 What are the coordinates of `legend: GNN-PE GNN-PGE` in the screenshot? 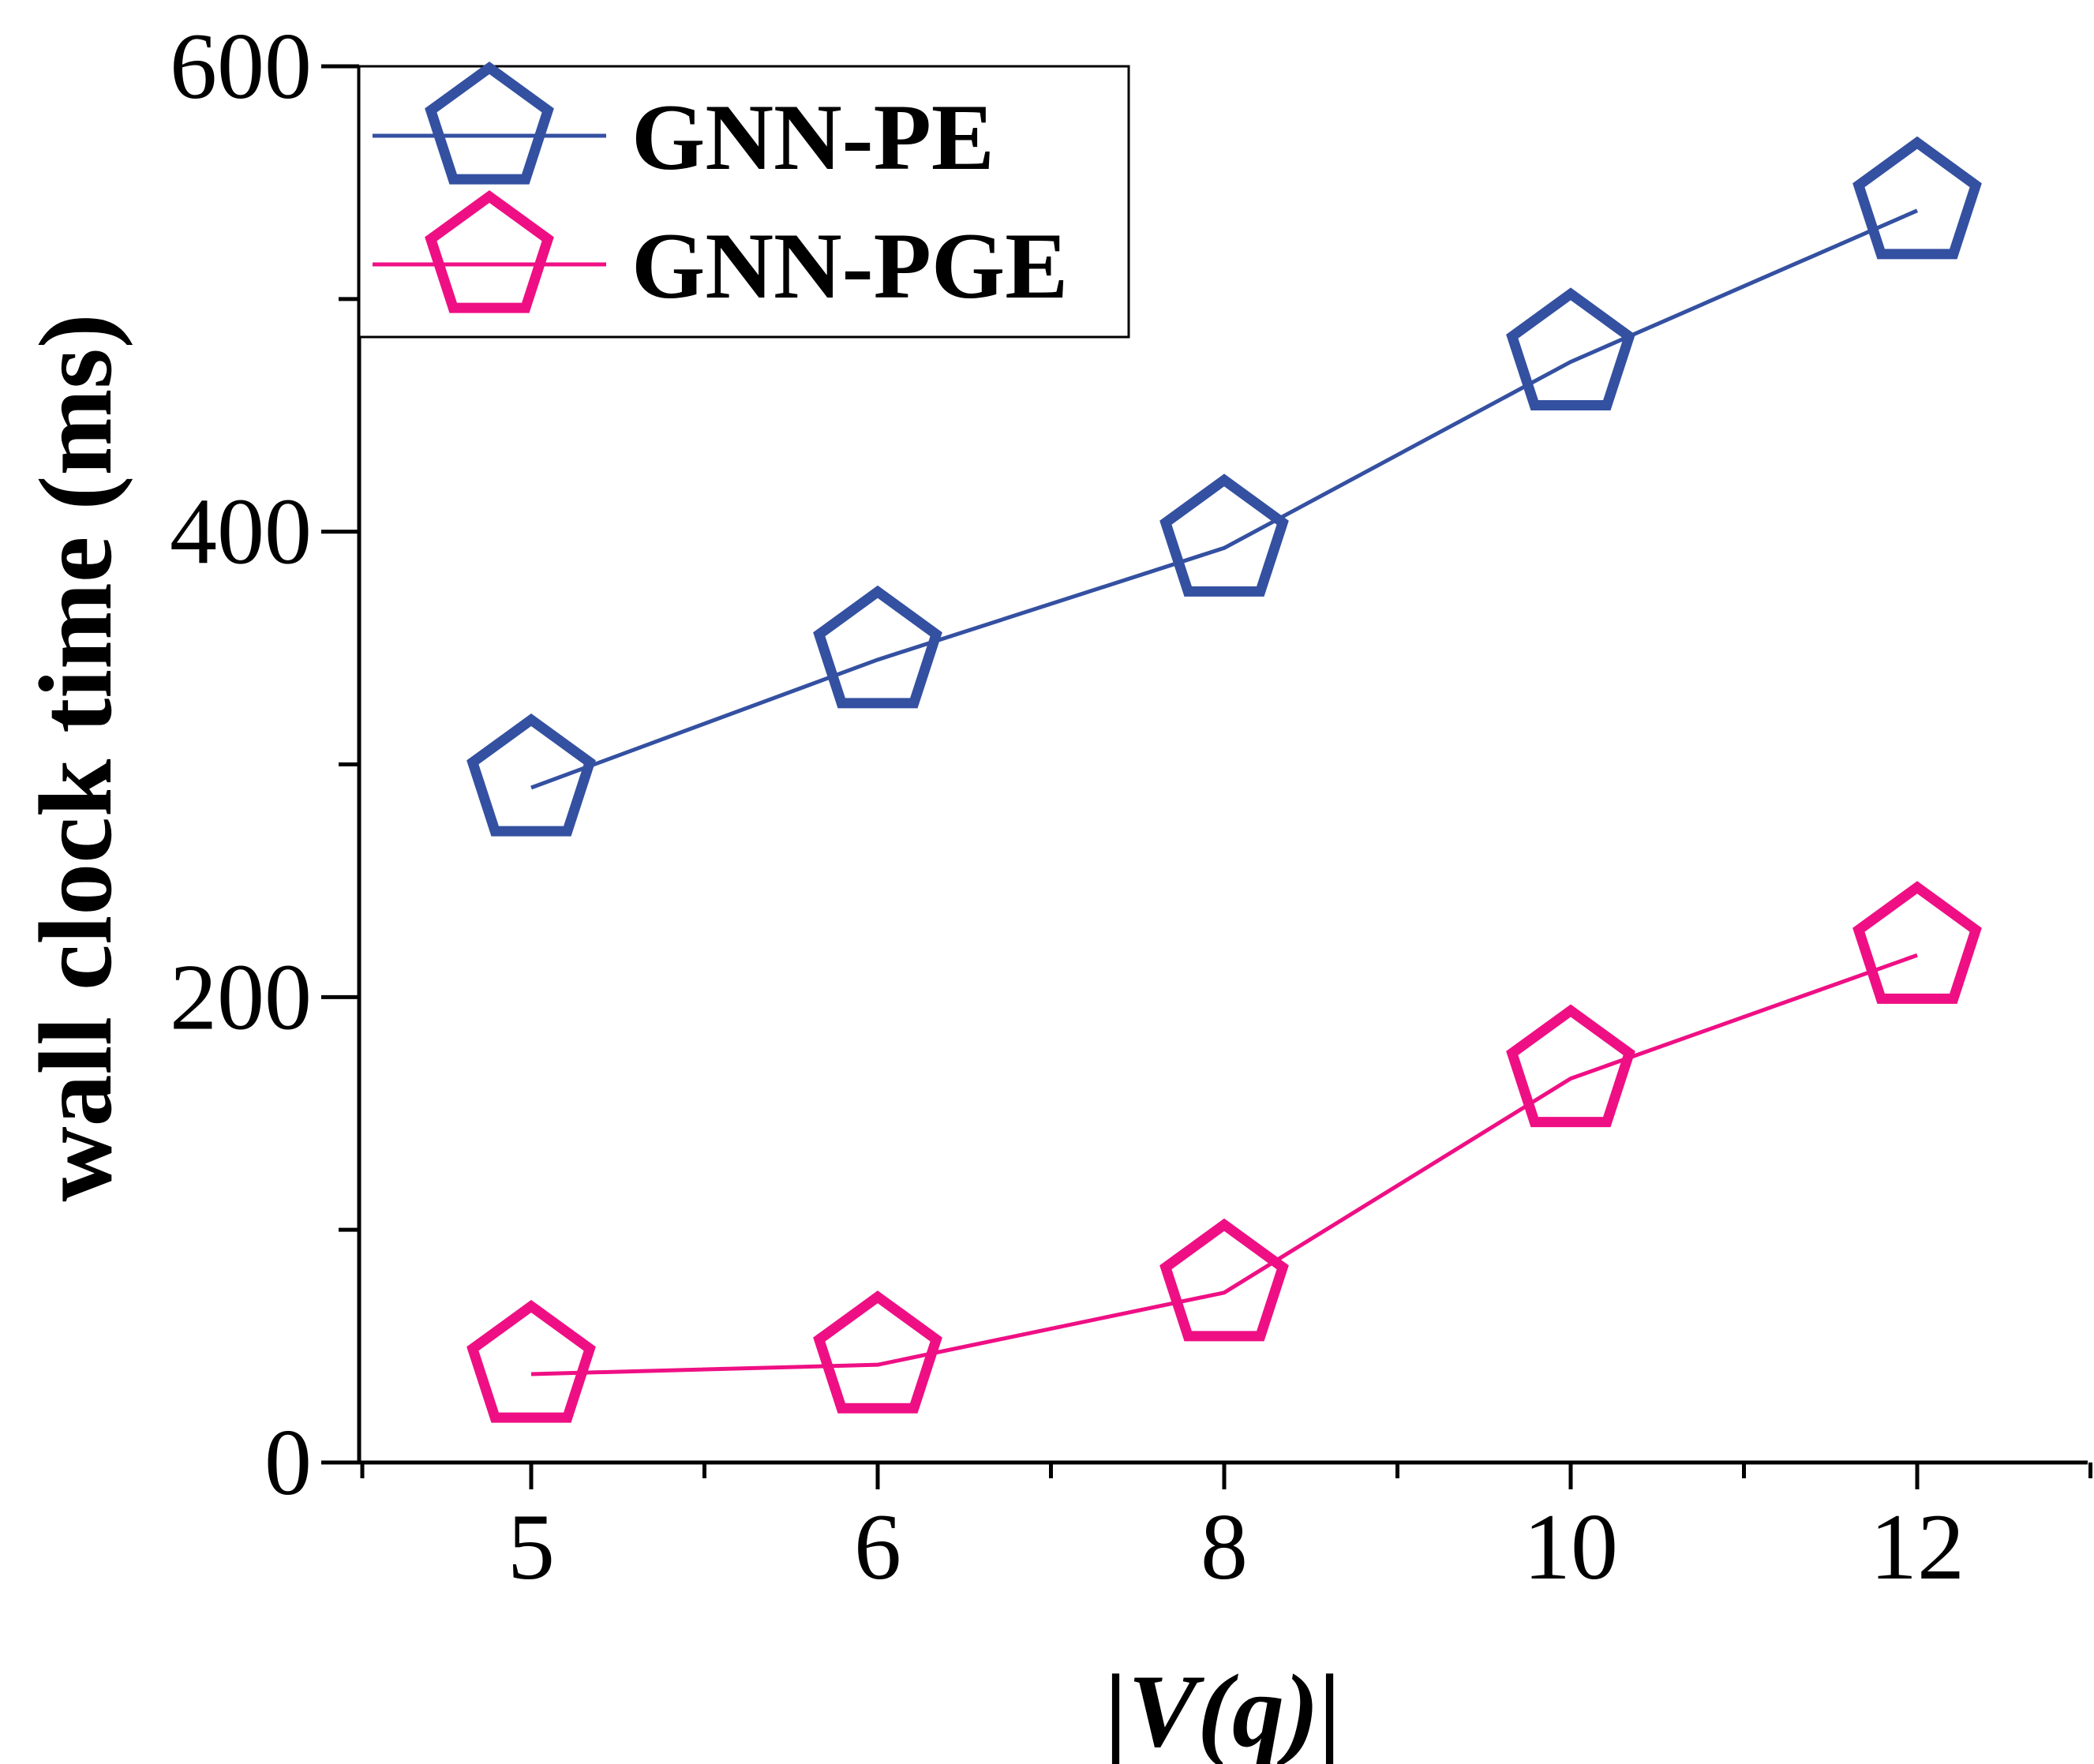 It's located at (744, 200).